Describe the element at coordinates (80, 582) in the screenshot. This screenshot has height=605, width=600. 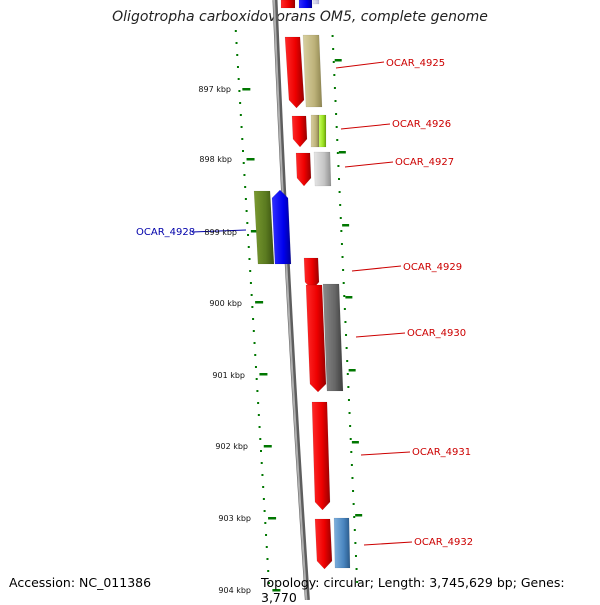
I see `accession-text: Accession: NC_011386` at that location.